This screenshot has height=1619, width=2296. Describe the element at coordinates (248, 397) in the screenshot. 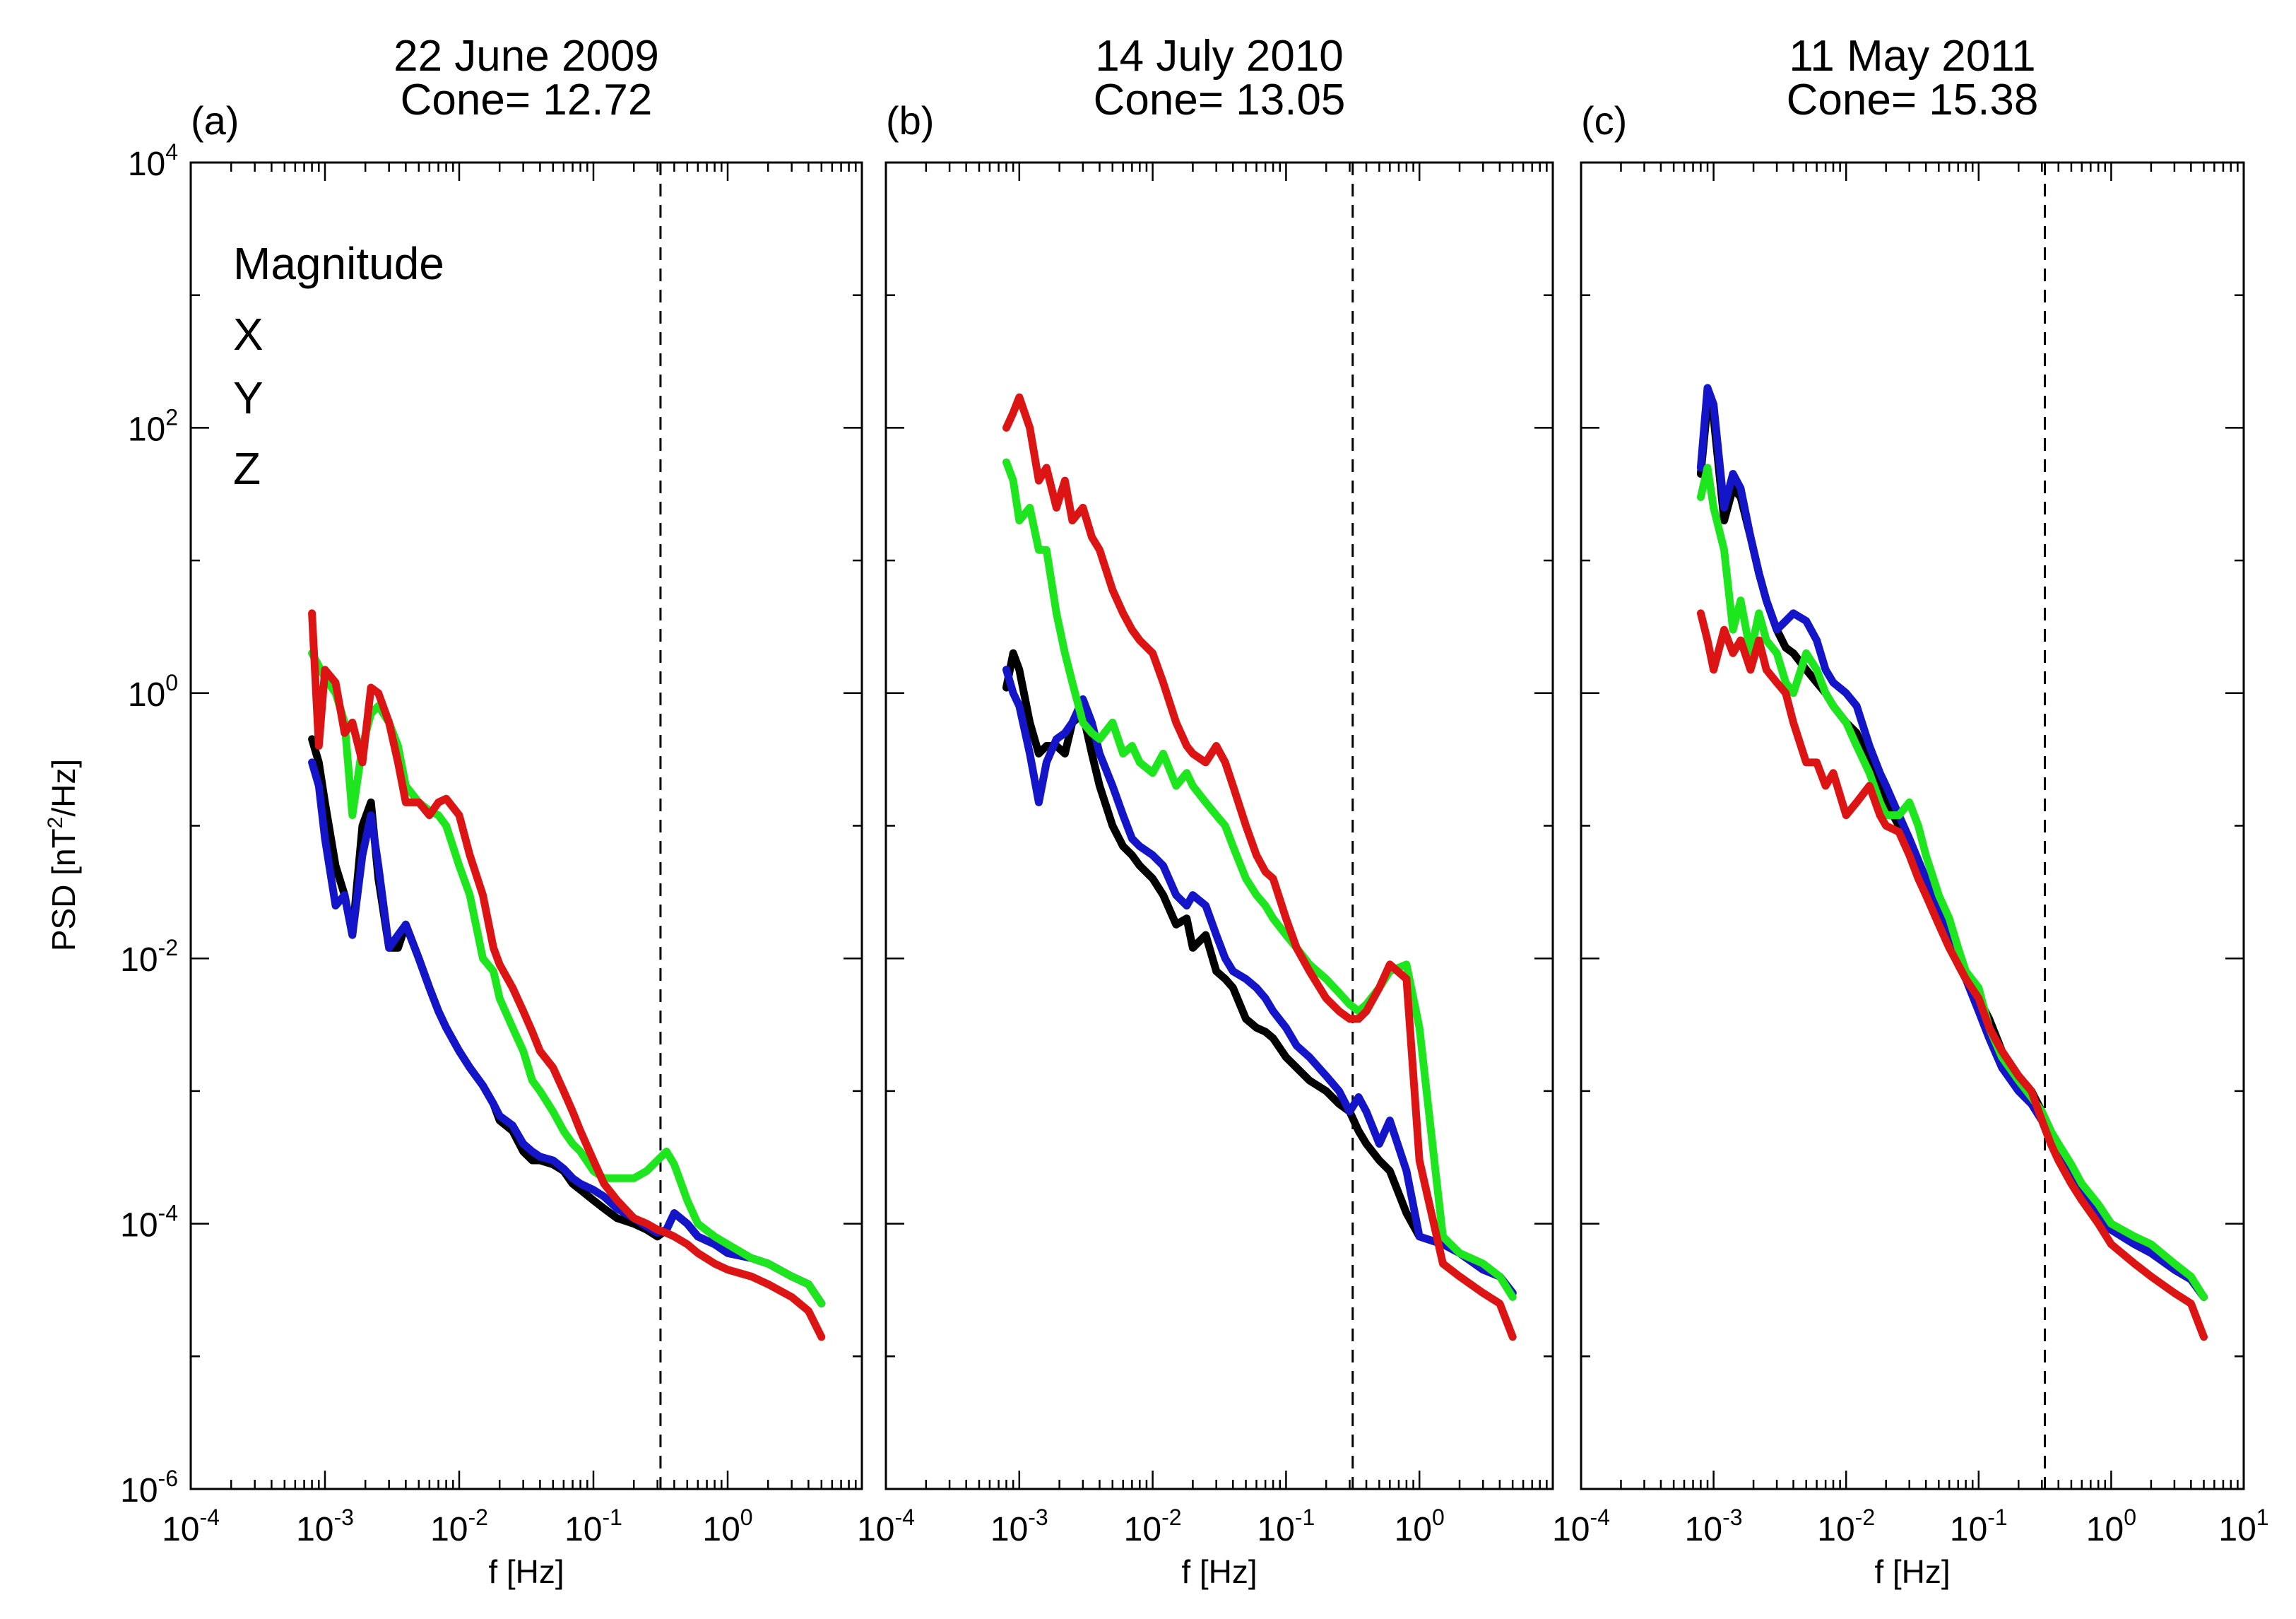

I see `legend-y: Y` at that location.